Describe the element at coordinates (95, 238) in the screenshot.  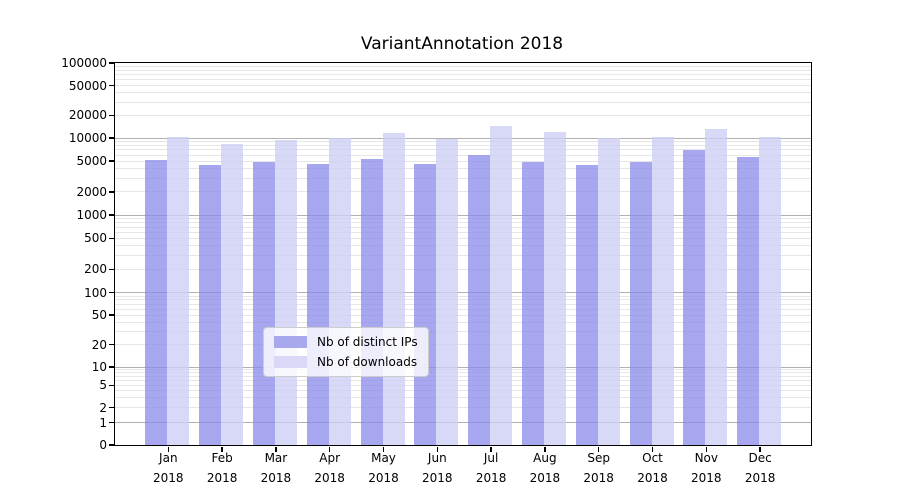
I see `y-tick-label: 500` at that location.